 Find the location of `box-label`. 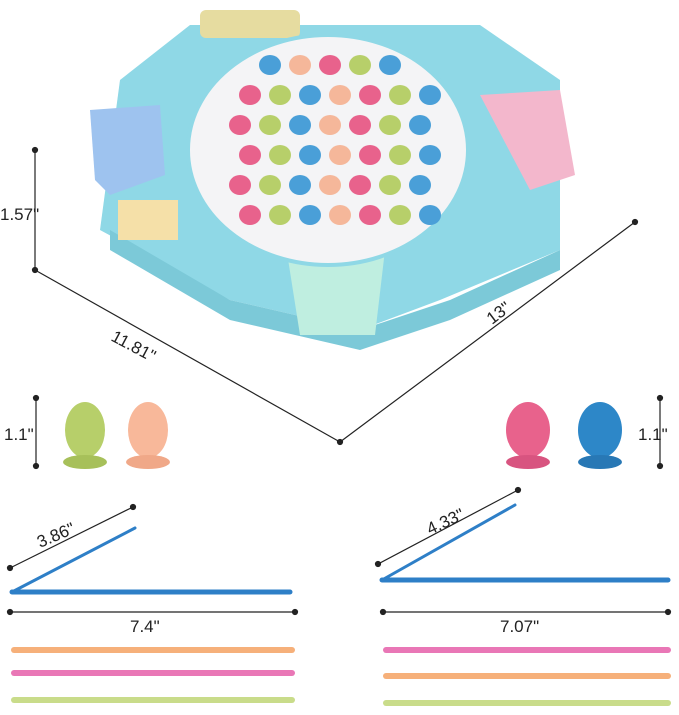

box-label is located at coordinates (148, 220).